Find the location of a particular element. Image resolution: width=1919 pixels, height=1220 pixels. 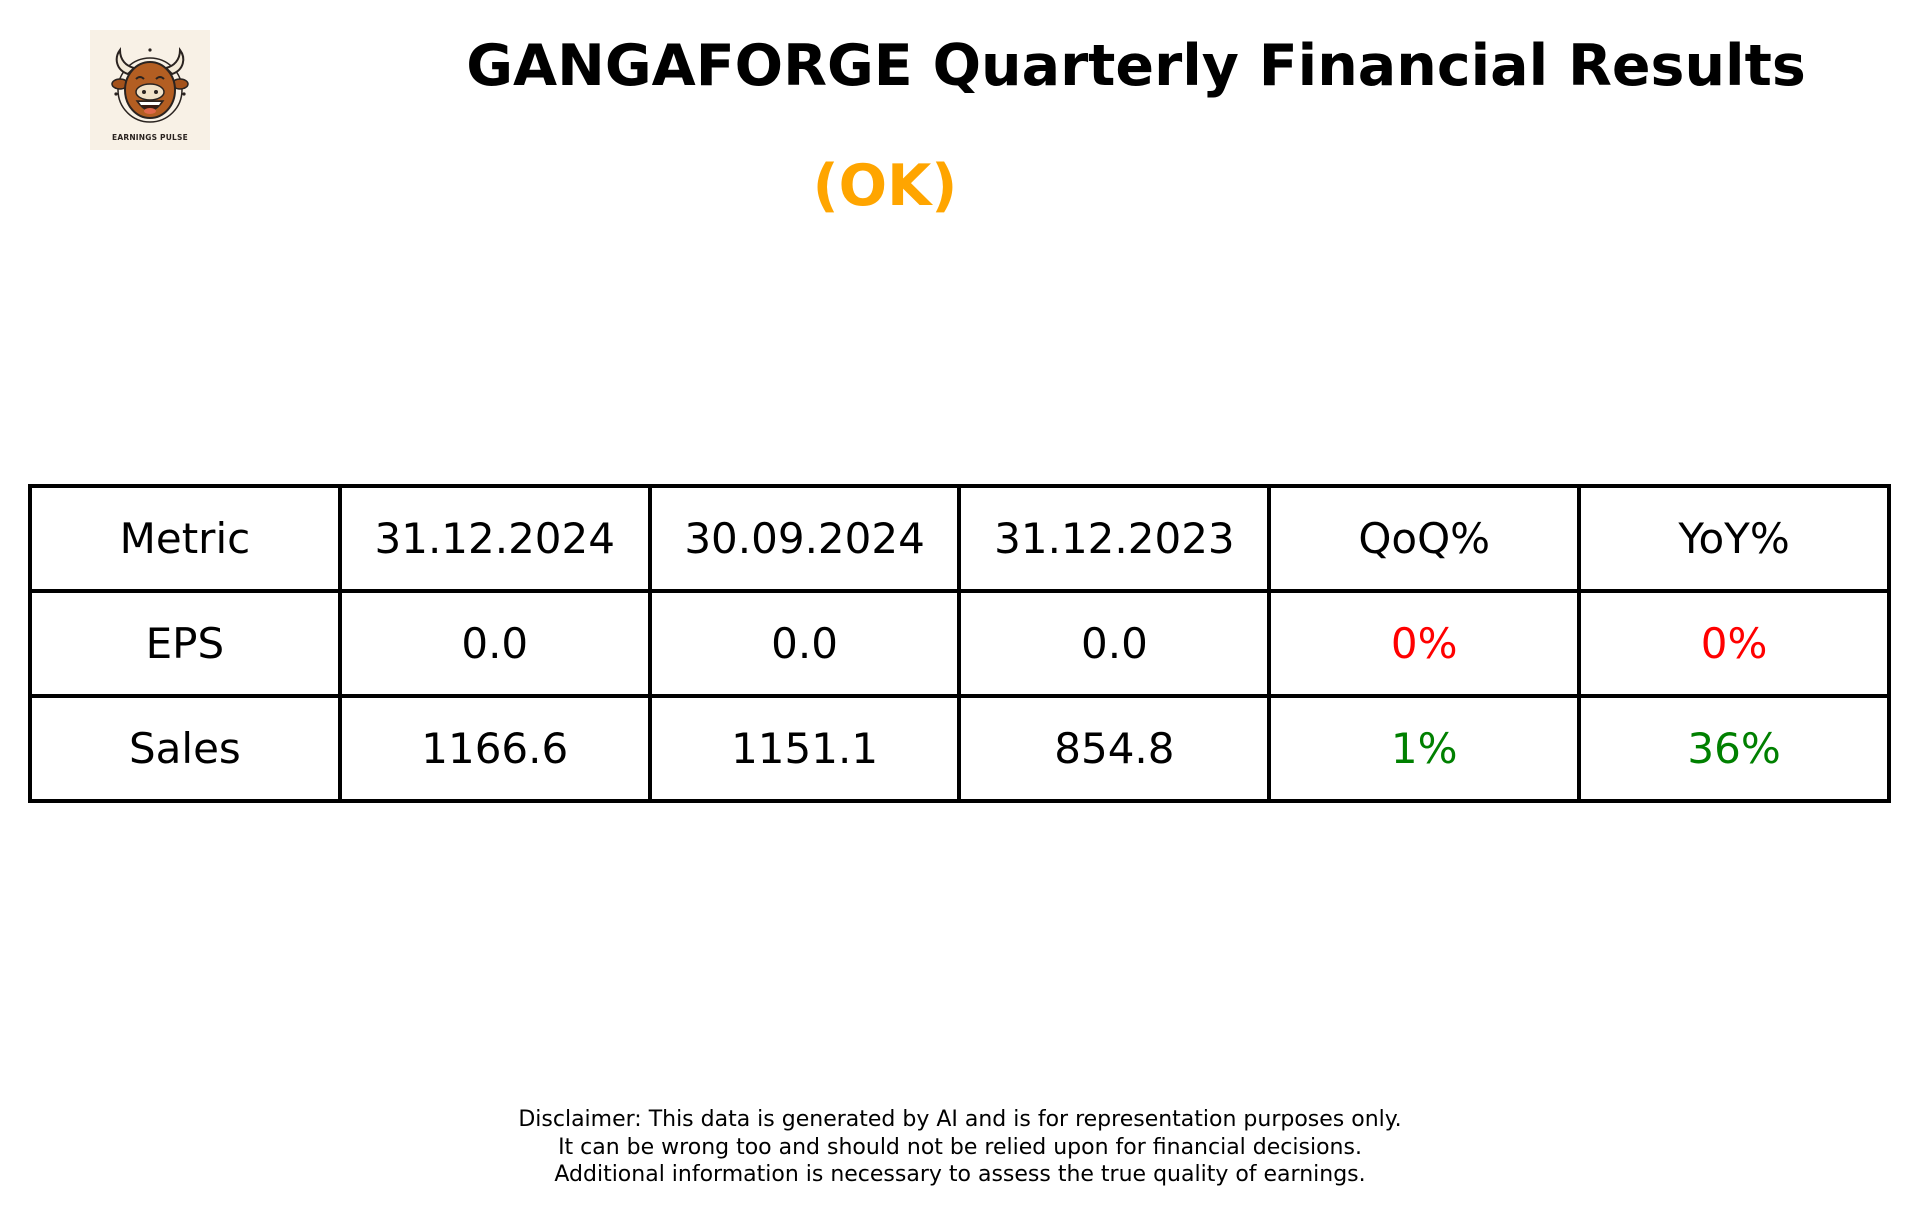

logo-label: EARNINGS PULSE is located at coordinates (150, 137).